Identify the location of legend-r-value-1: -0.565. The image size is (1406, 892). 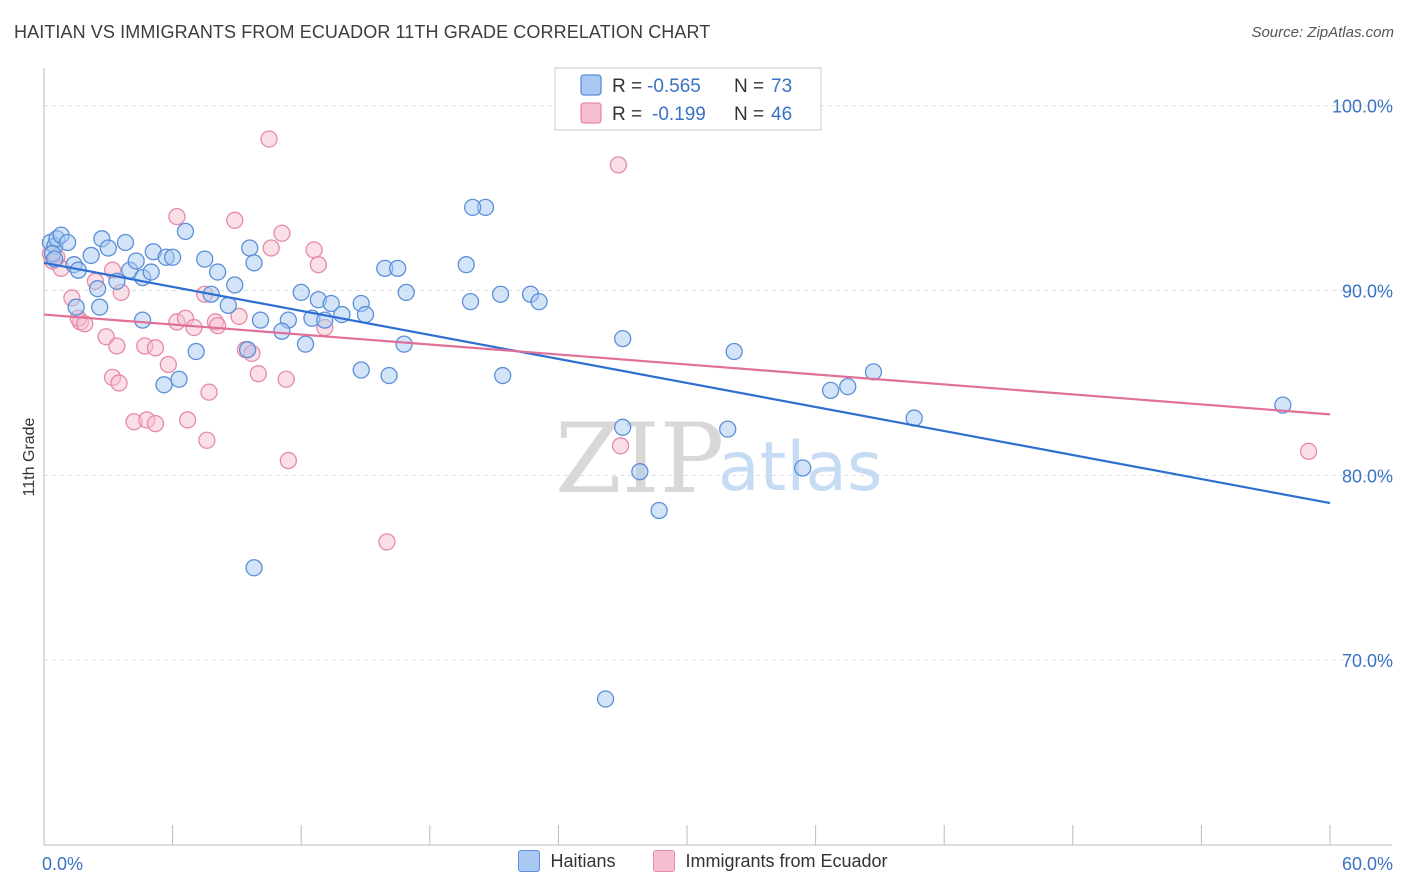
(674, 86).